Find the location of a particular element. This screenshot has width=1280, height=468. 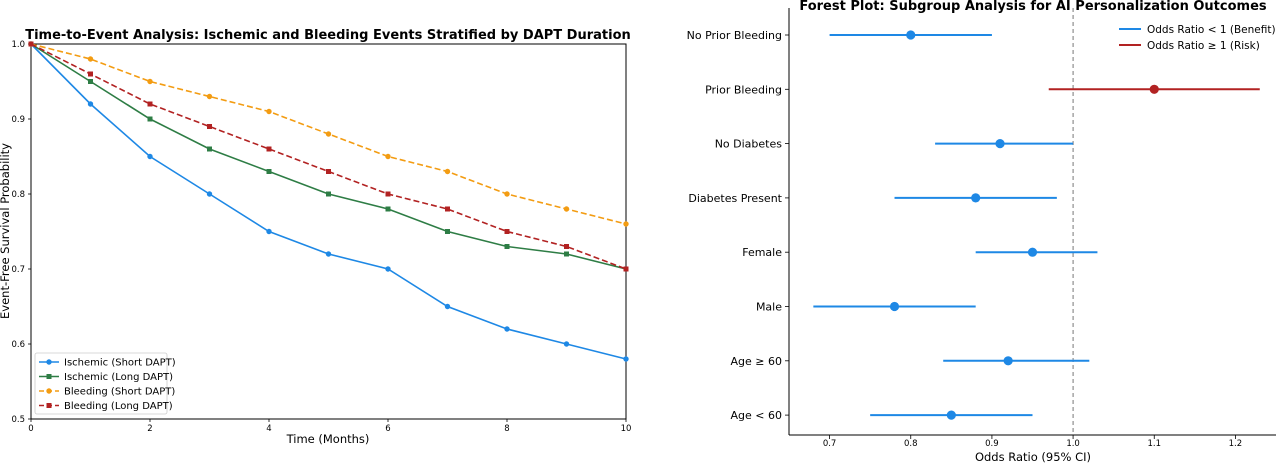

survival-y-tick-label: 0.8 is located at coordinates (18, 195).